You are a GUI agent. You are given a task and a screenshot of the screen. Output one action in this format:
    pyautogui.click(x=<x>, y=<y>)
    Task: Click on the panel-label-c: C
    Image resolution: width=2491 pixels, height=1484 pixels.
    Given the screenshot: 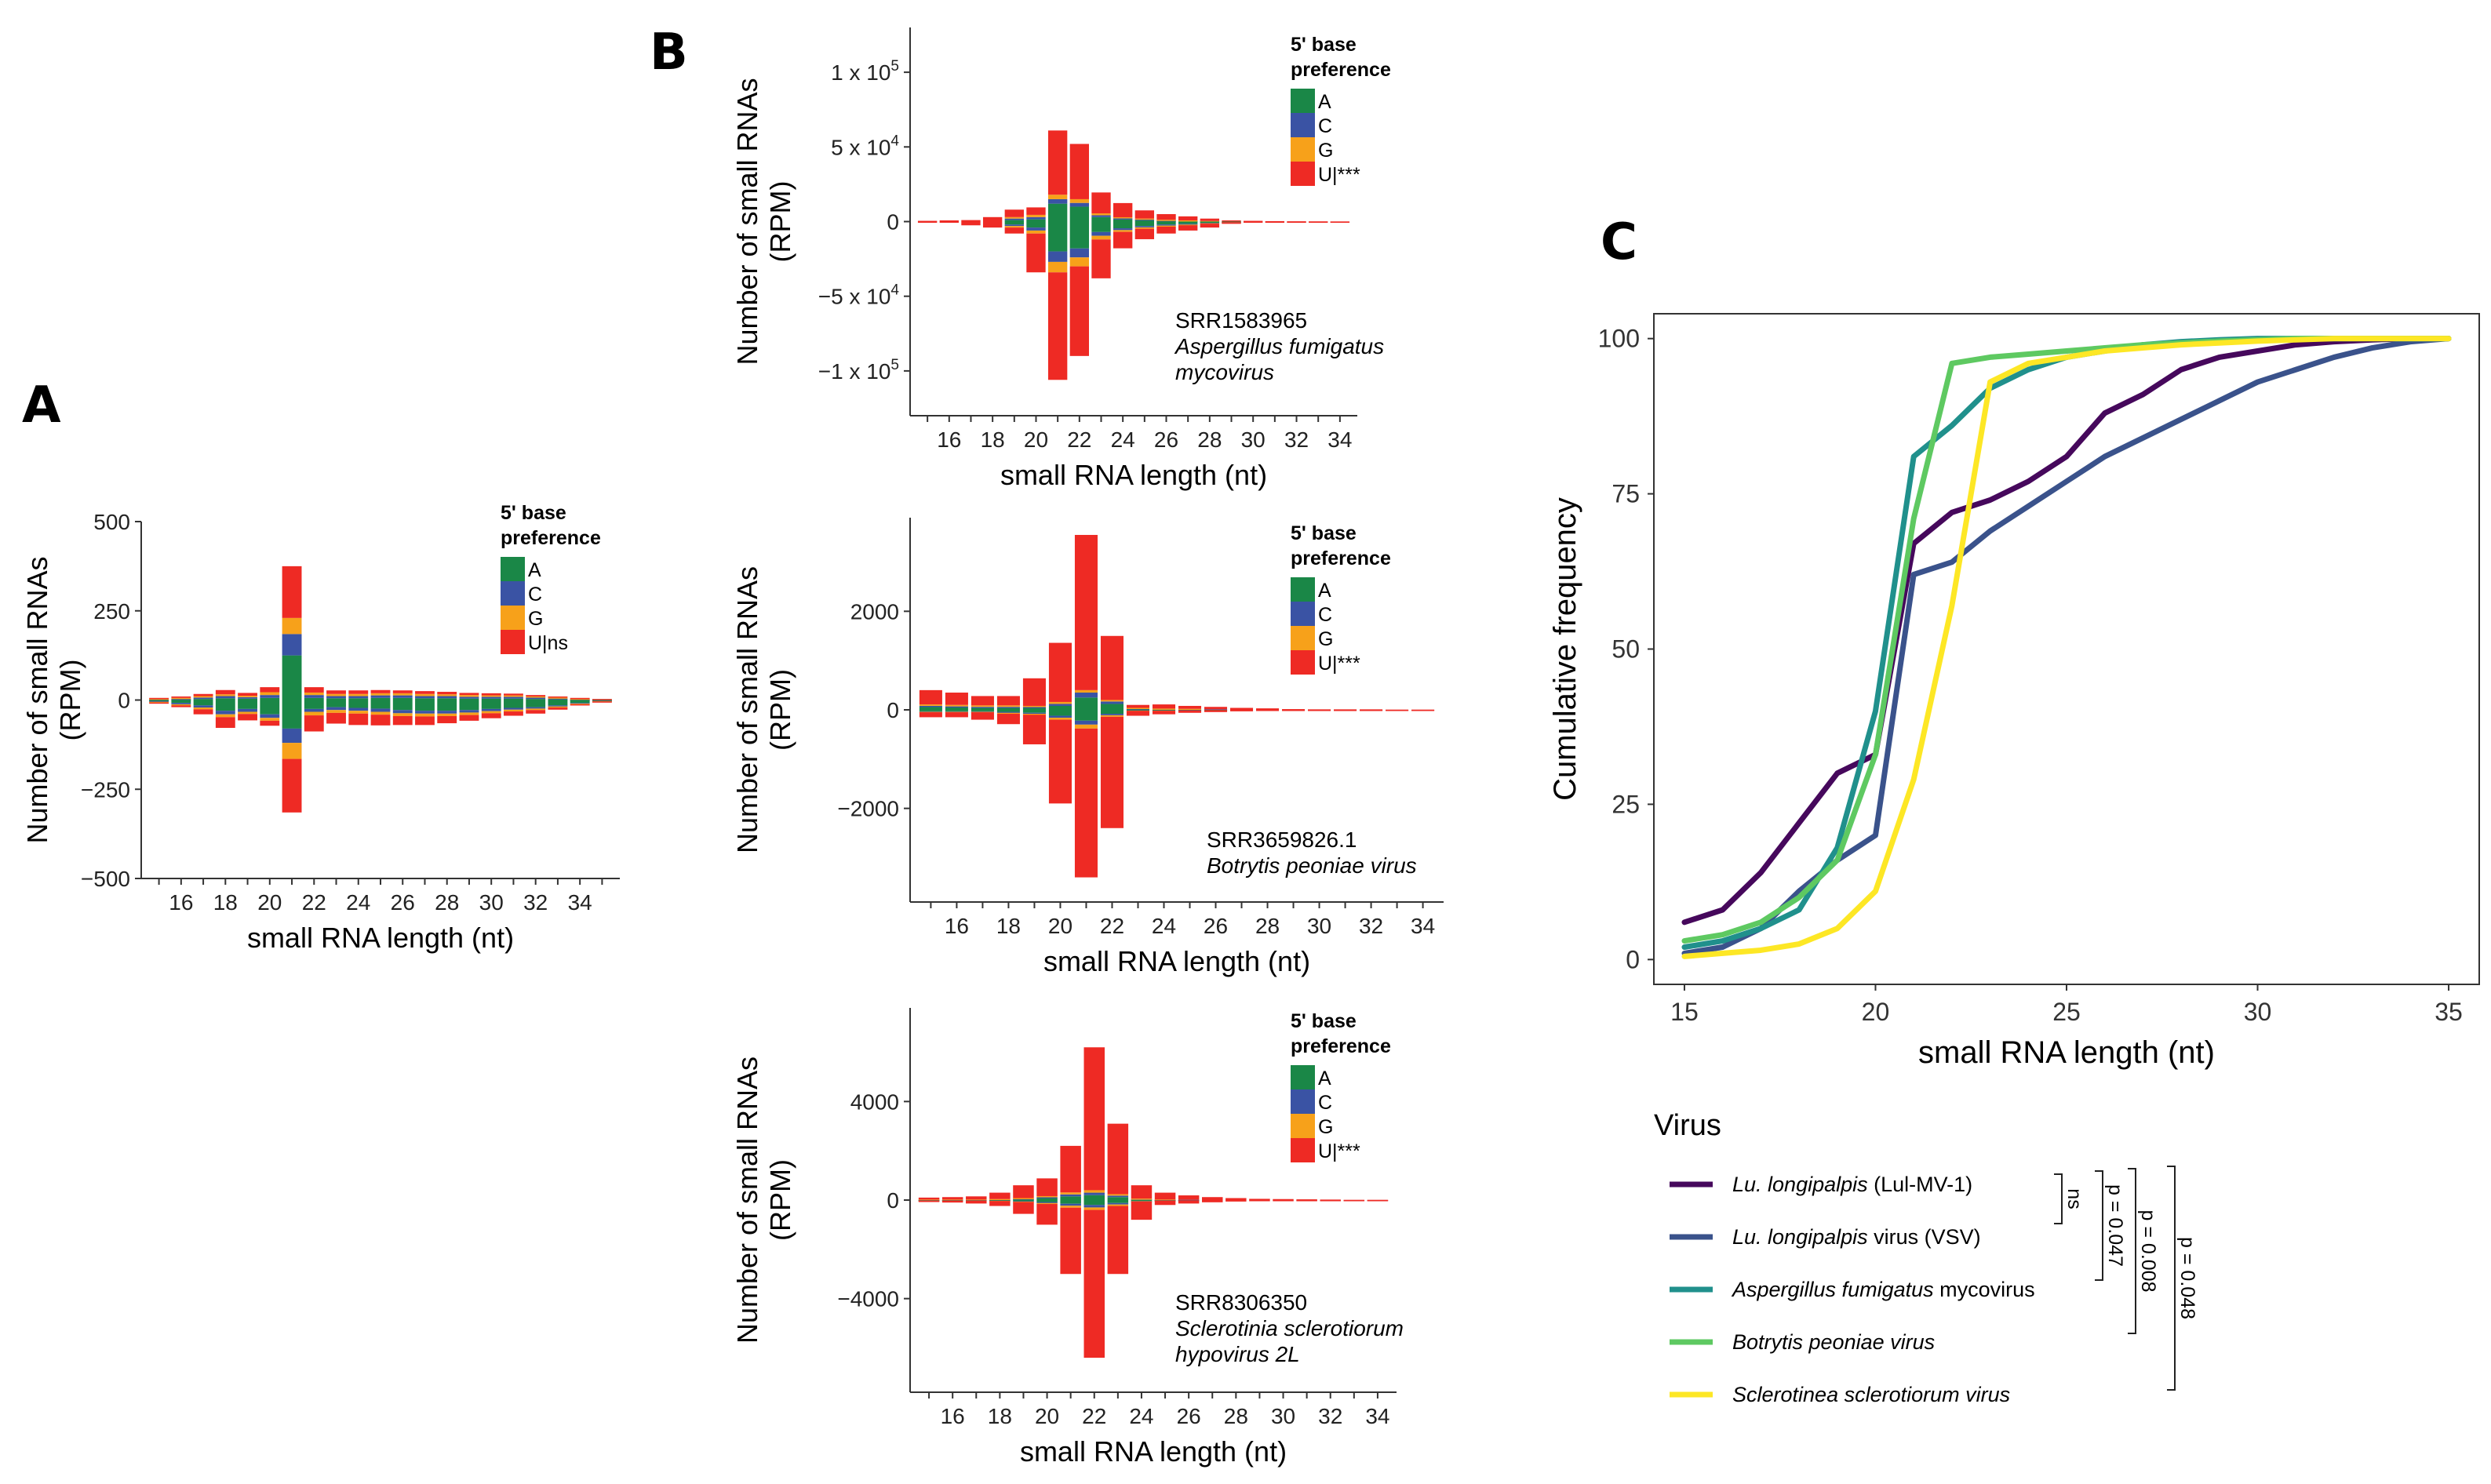 What is the action you would take?
    pyautogui.click(x=1619, y=242)
    